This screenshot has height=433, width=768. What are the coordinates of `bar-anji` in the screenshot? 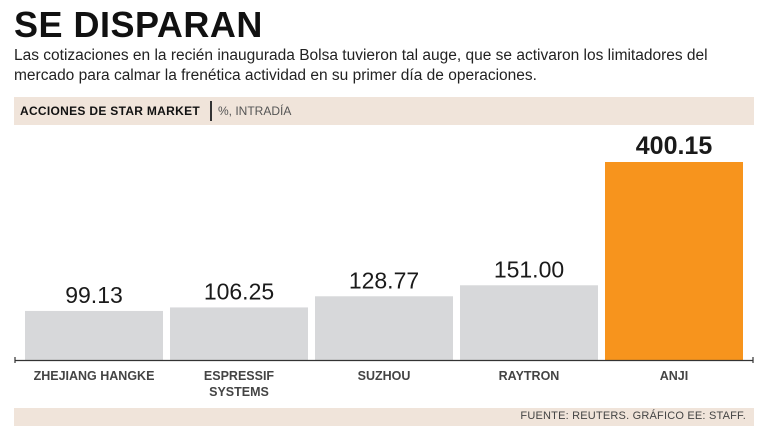 It's located at (674, 261).